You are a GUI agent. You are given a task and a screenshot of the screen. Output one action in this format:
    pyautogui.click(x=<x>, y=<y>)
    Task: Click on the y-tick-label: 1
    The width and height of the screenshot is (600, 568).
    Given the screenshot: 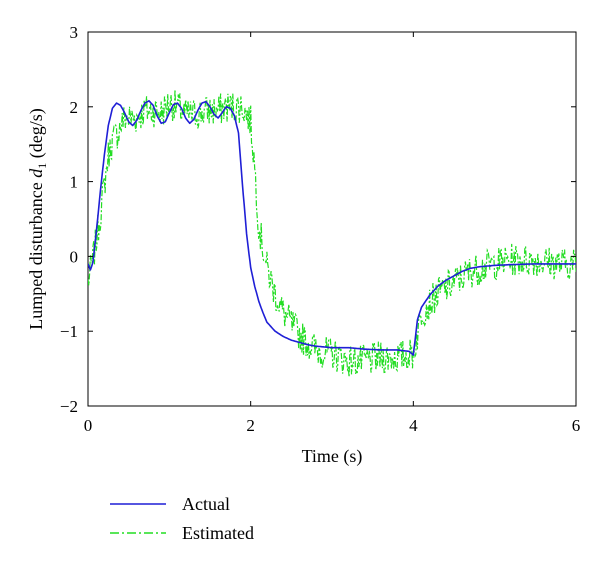 What is the action you would take?
    pyautogui.click(x=74, y=182)
    